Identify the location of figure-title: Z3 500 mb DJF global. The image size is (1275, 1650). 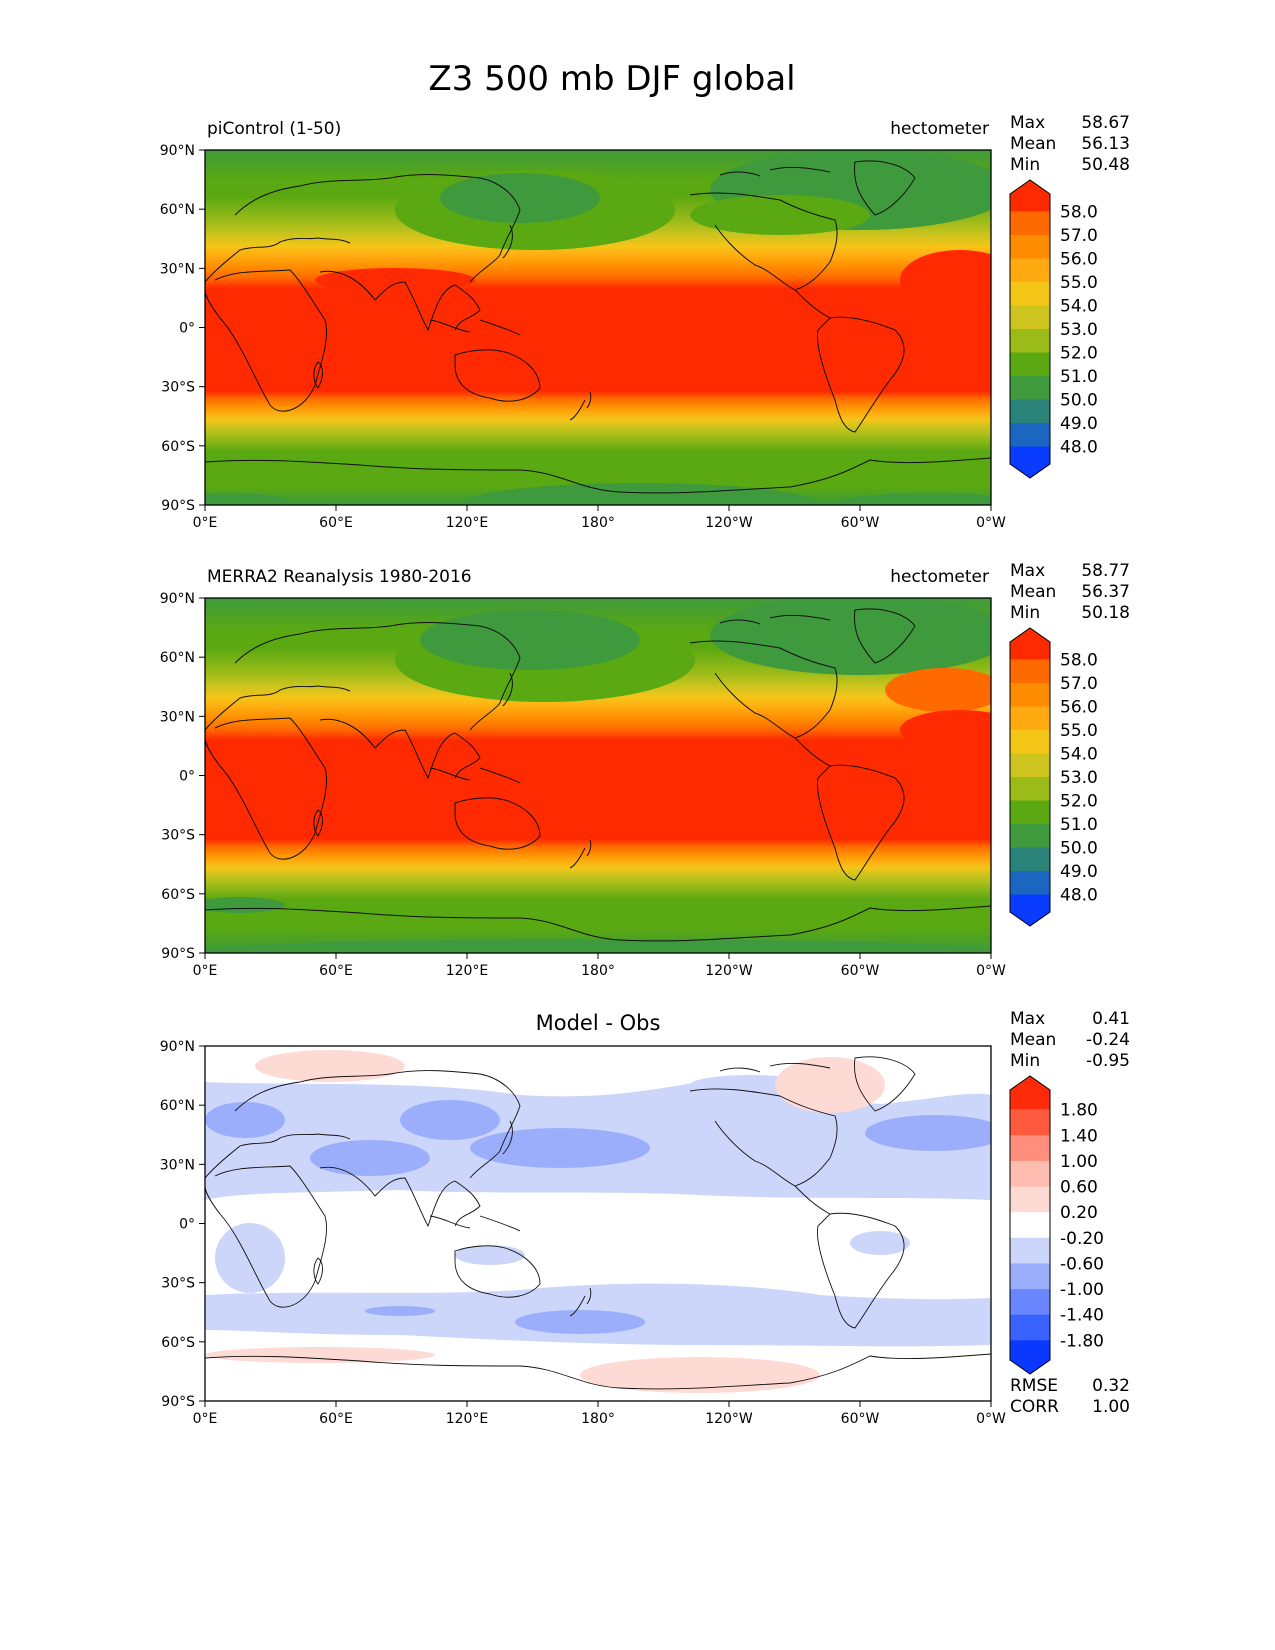
(611, 79).